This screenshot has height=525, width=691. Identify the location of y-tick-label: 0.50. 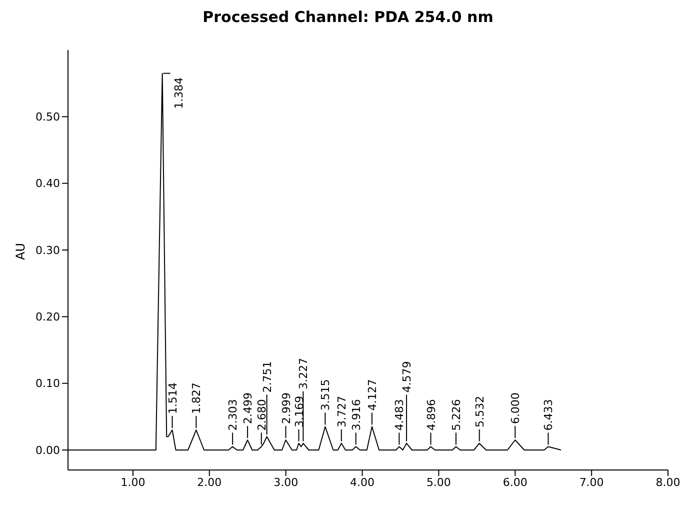
(48, 117).